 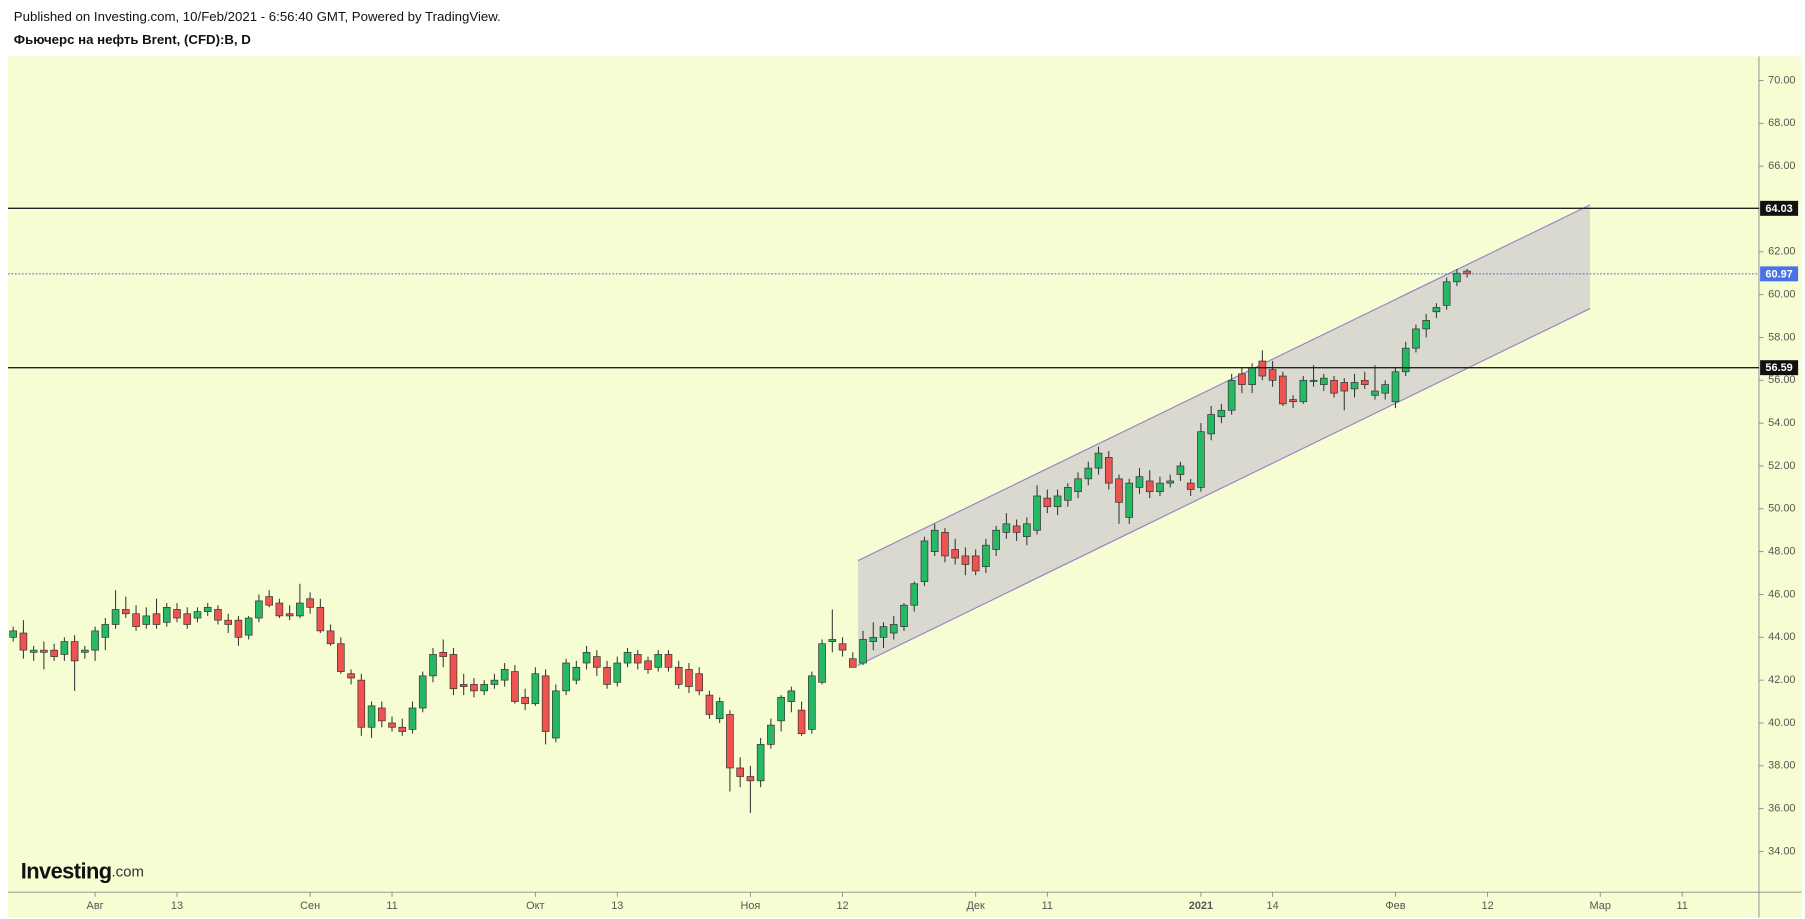 I want to click on x-tick-label: Мар, so click(x=1600, y=906).